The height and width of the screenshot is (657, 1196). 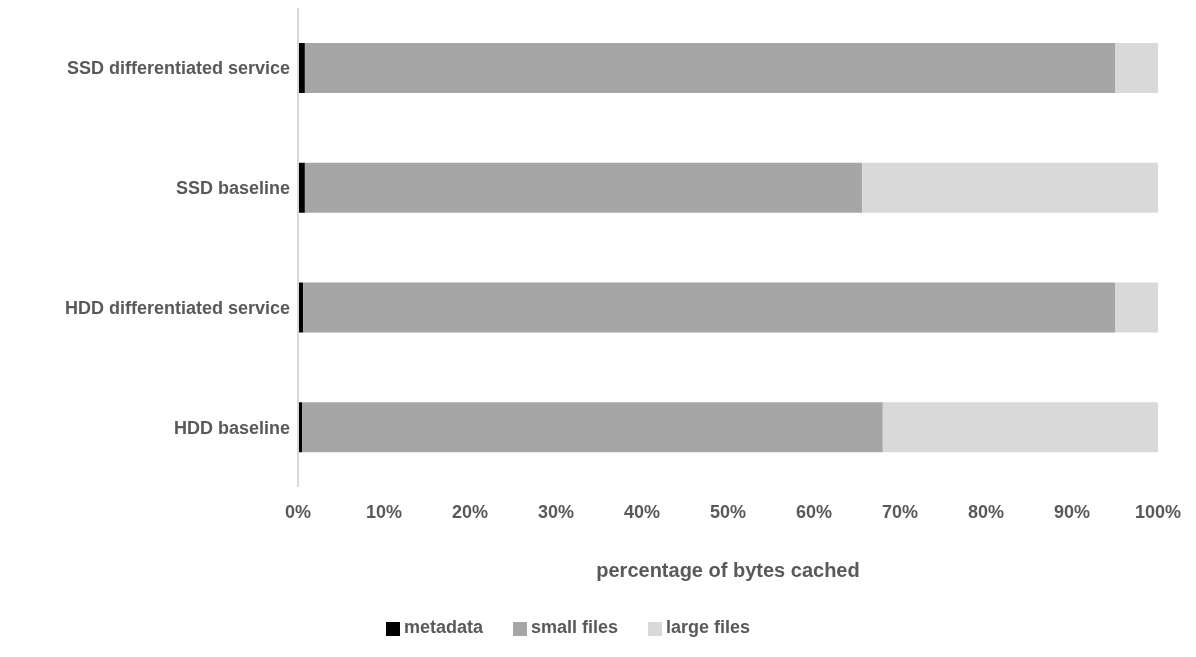 I want to click on legend-label: small files, so click(x=574, y=627).